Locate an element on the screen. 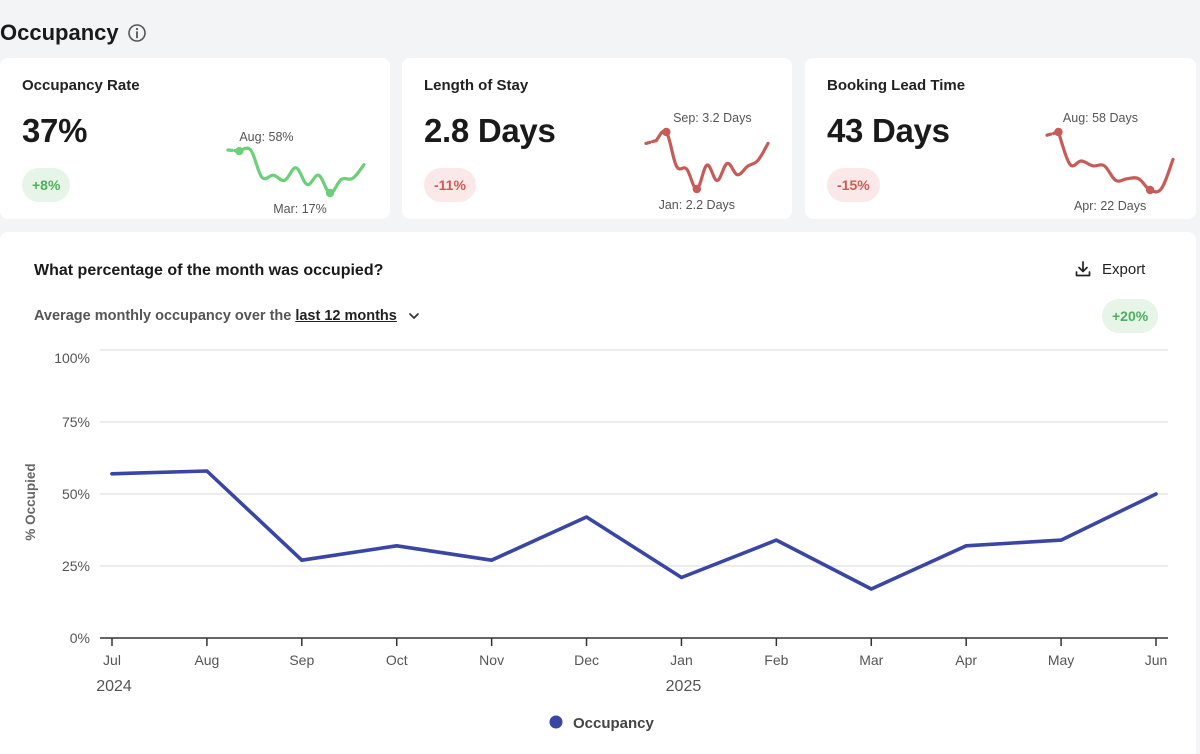 Image resolution: width=1200 pixels, height=754 pixels. sparkline-min-label: Jan: 2.2 Days is located at coordinates (697, 205).